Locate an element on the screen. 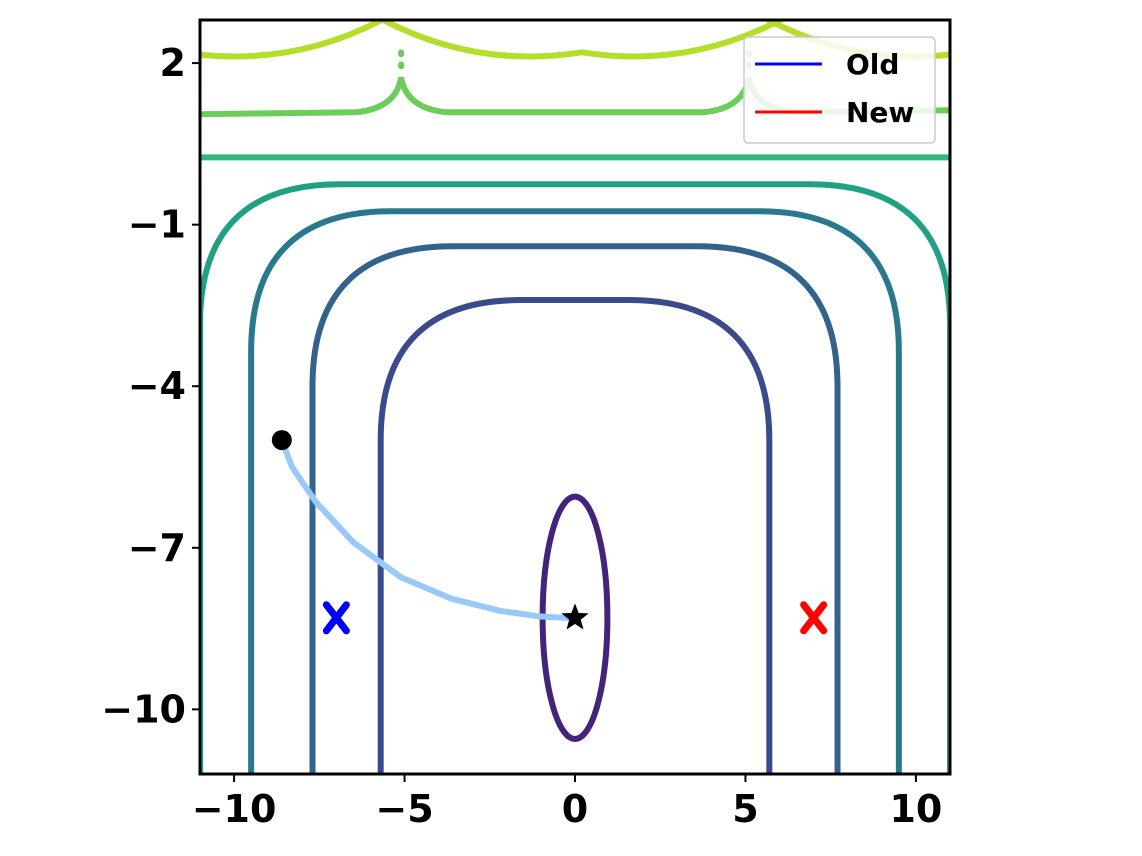 The image size is (1142, 856). y-tick-label: −1 is located at coordinates (157, 225).